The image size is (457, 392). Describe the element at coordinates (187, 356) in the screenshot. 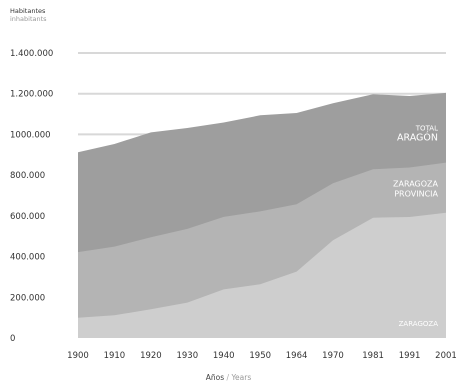

I see `x-tick-label: 1930` at that location.